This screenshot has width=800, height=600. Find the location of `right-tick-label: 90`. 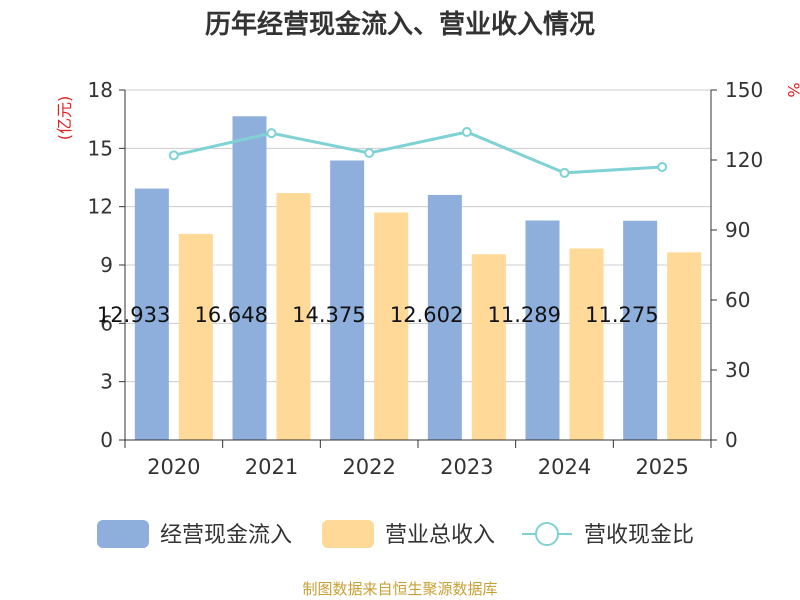

right-tick-label: 90 is located at coordinates (737, 230).